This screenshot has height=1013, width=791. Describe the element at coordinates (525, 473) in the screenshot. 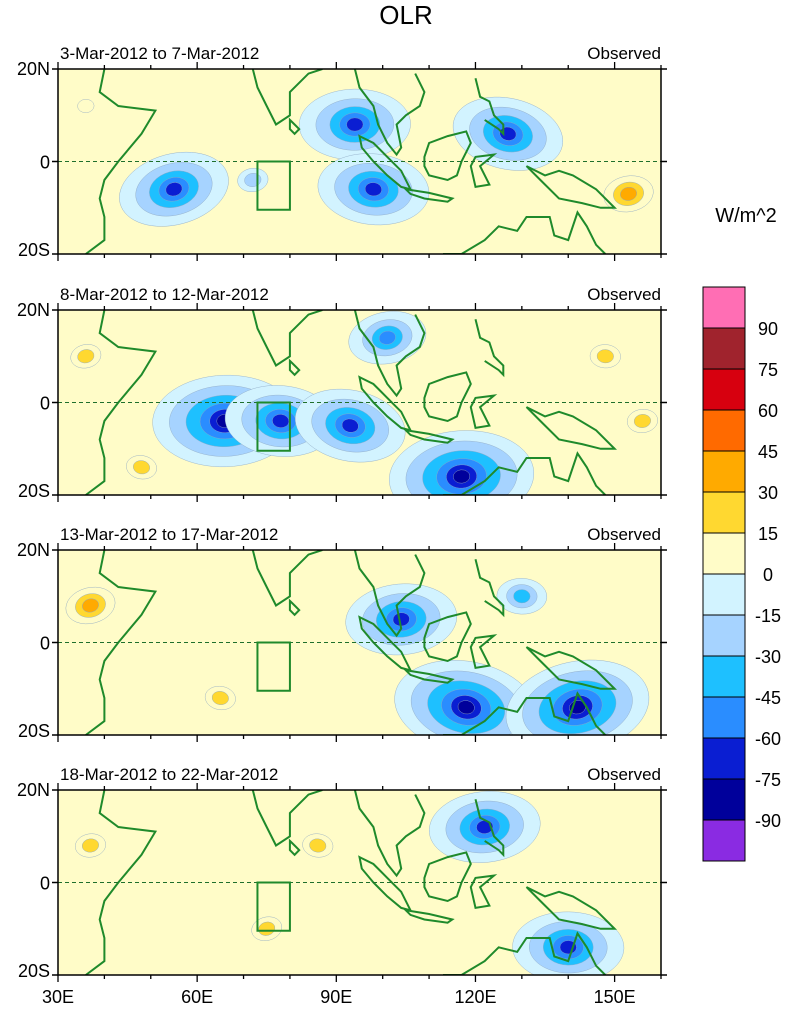

I see `australia-coast` at that location.